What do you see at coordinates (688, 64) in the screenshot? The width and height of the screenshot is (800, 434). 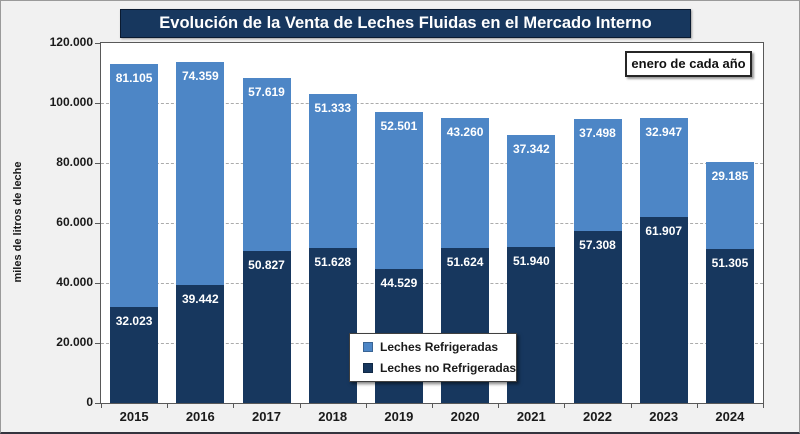 I see `annotation-box: enero de cada año` at bounding box center [688, 64].